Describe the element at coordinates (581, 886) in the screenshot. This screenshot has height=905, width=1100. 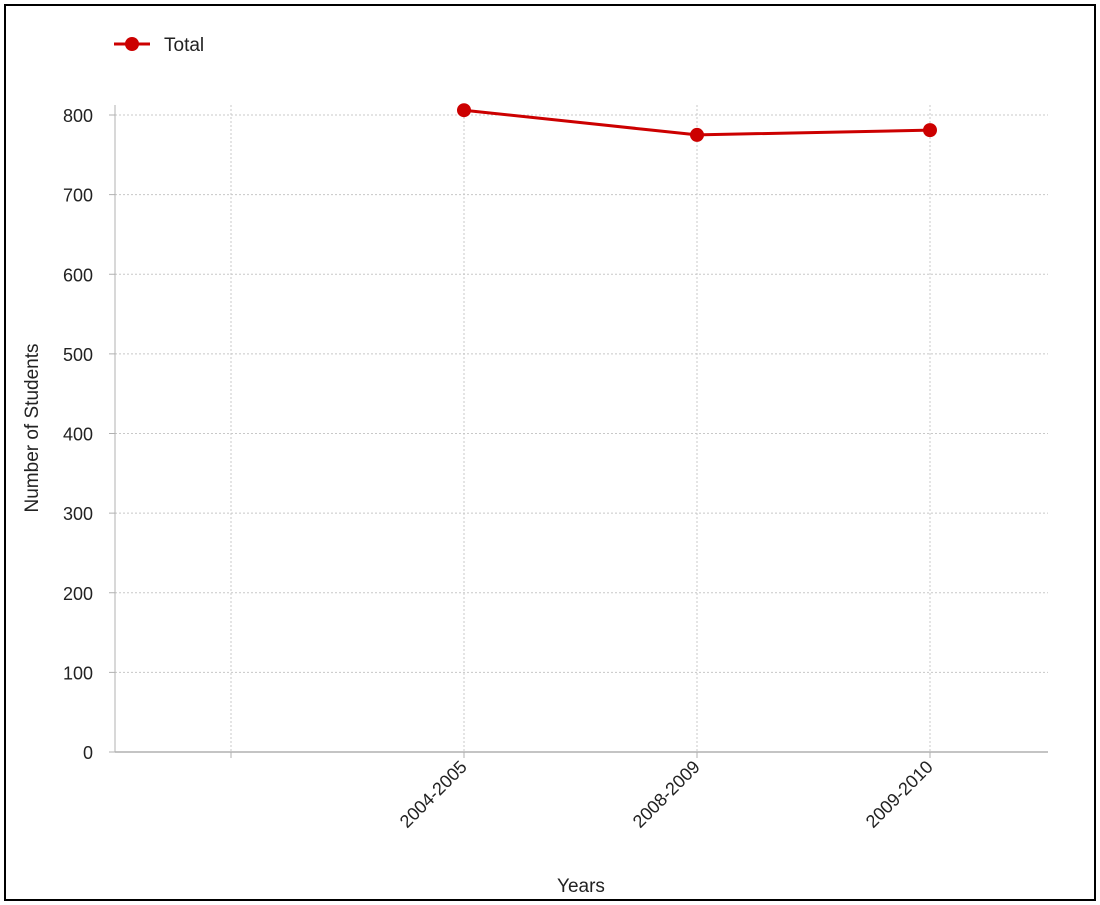
I see `x-axis-title: Years` at that location.